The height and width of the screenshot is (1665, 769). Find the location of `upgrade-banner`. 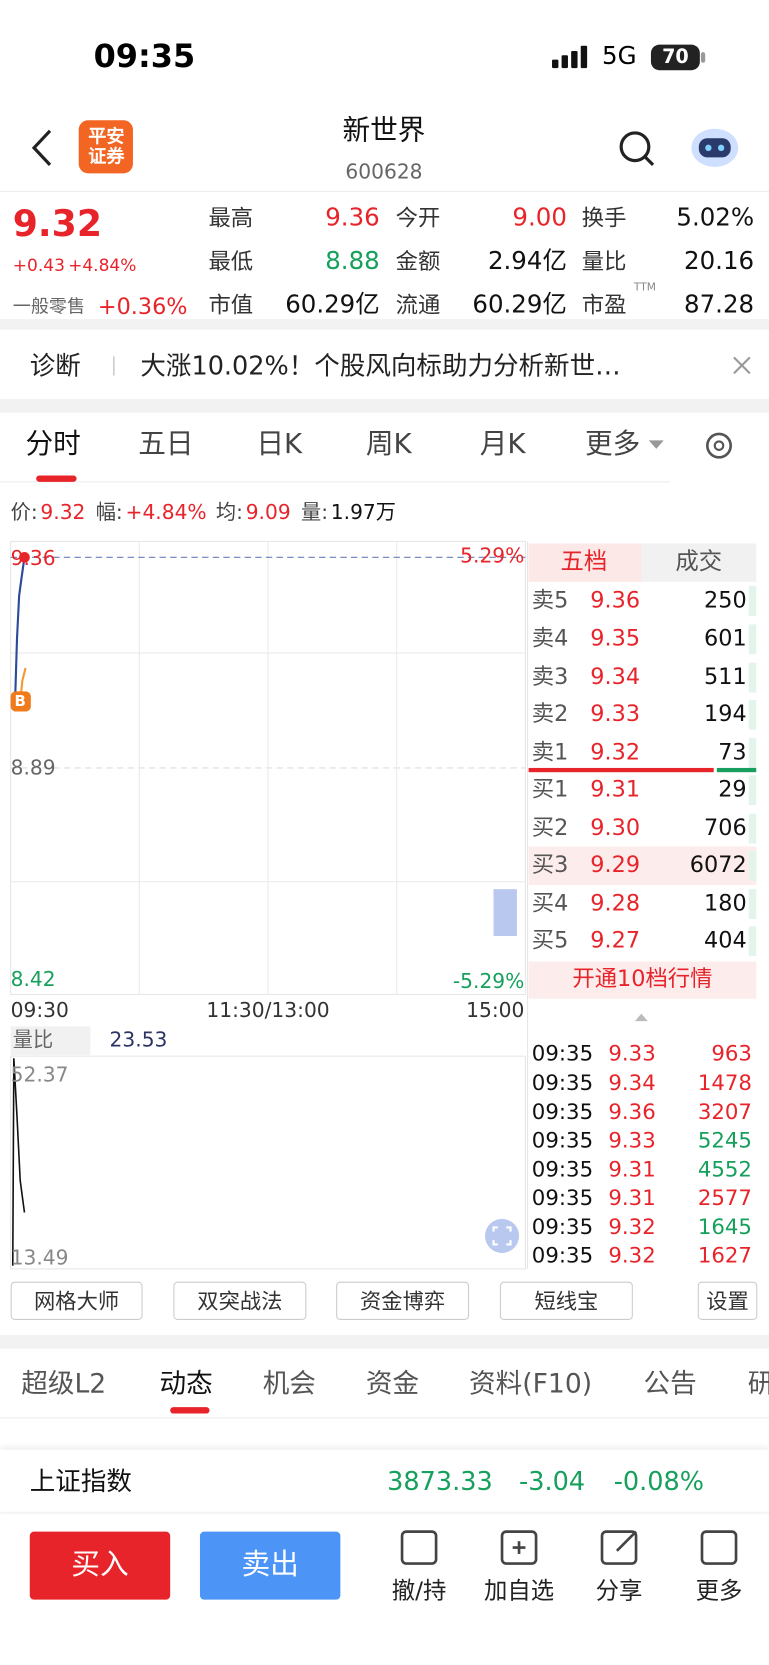

upgrade-banner is located at coordinates (642, 980).